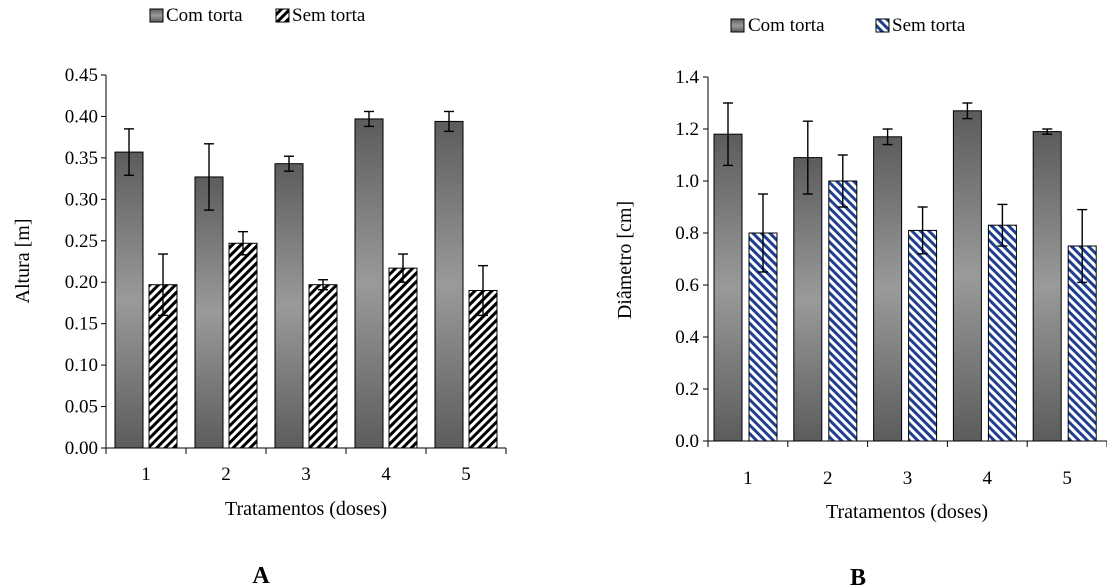 The height and width of the screenshot is (587, 1107). Describe the element at coordinates (687, 181) in the screenshot. I see `y-tick-label: 1.0` at that location.